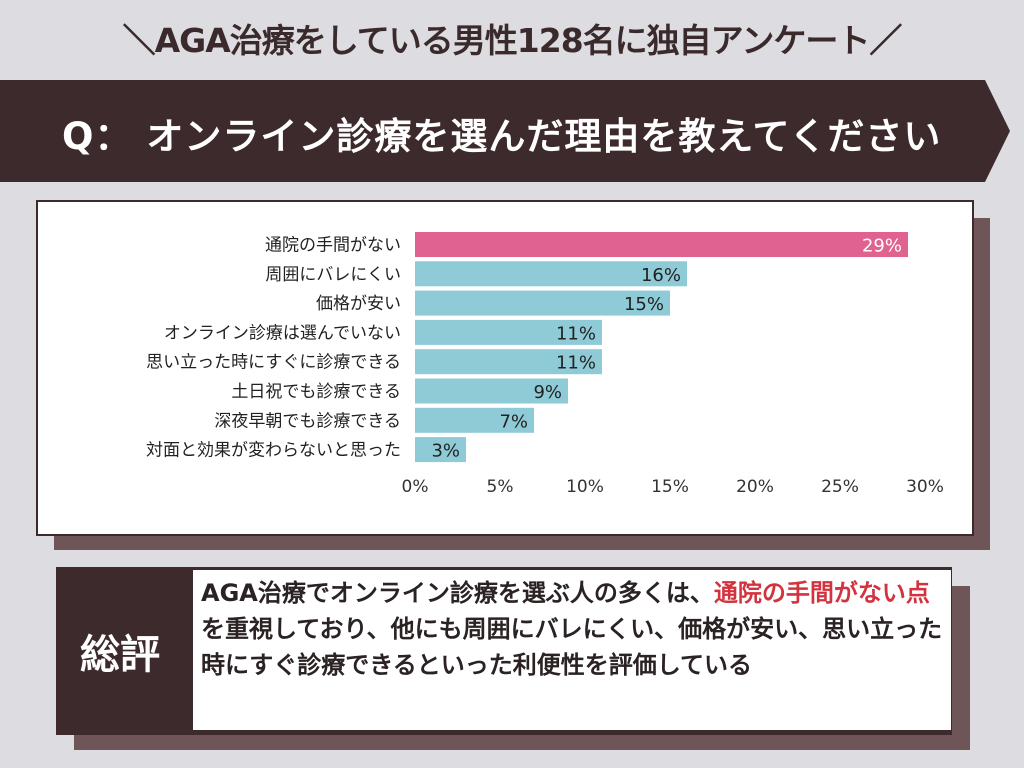 The height and width of the screenshot is (768, 1024). Describe the element at coordinates (445, 451) in the screenshot. I see `data-label: 3%` at that location.